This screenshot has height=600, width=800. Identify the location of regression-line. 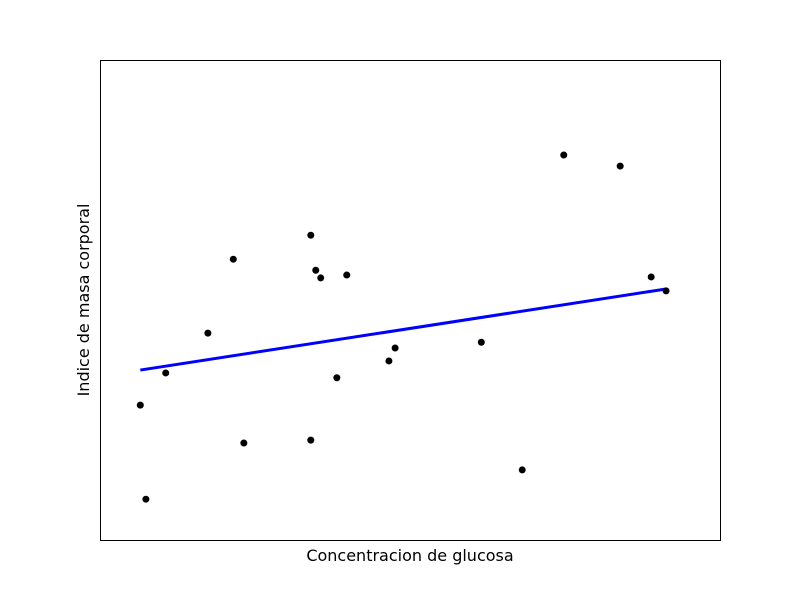
(403, 329).